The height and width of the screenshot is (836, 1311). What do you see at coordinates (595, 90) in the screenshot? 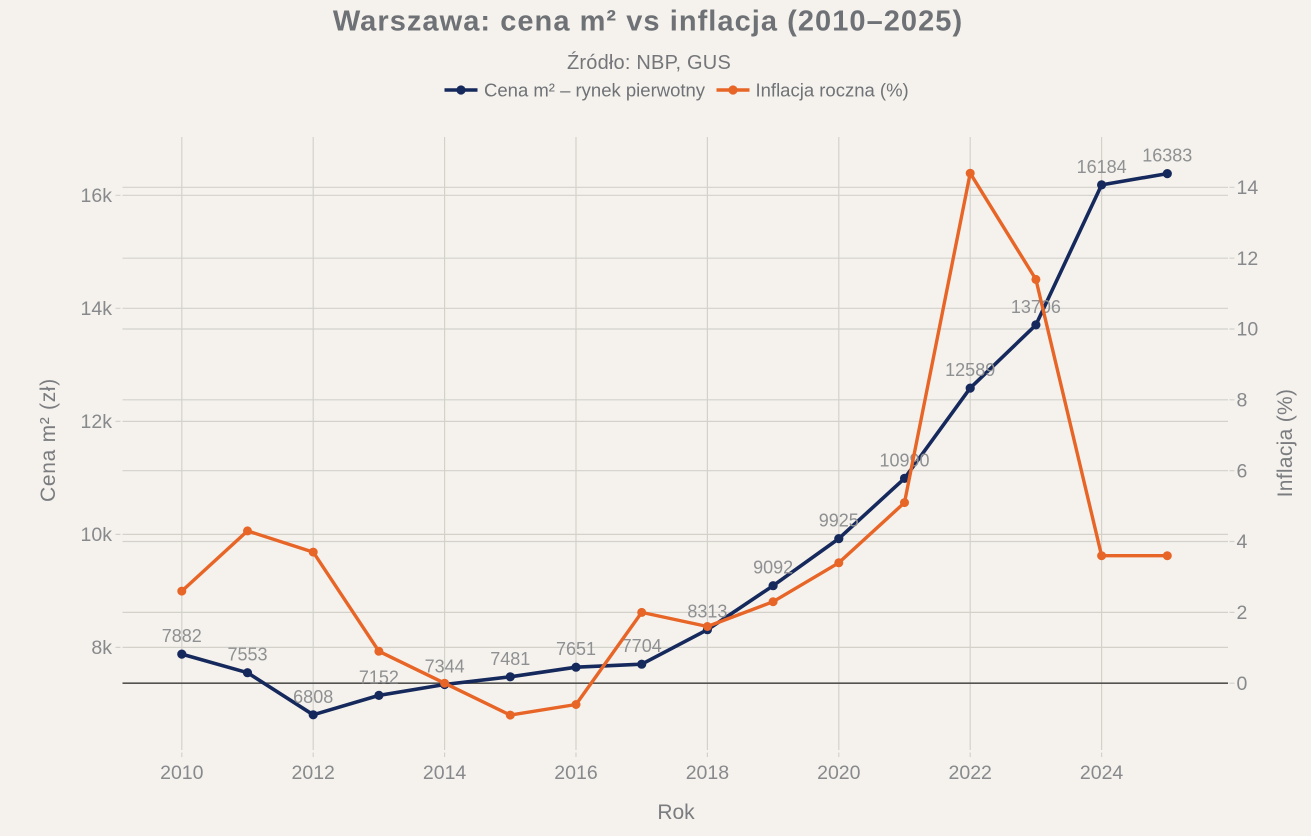
I see `svg-text: Cena m² – rynek pierwotny` at bounding box center [595, 90].